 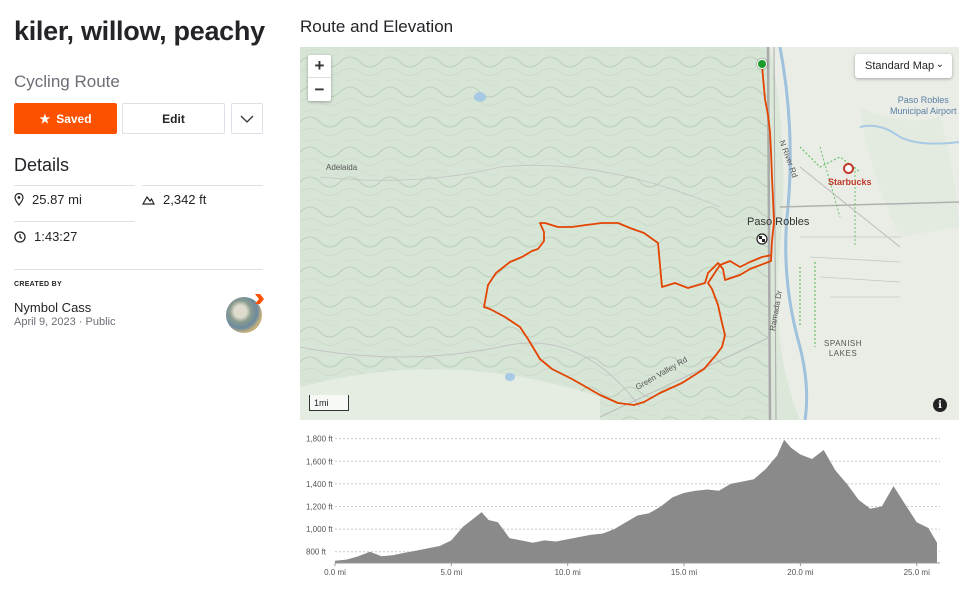 I want to click on time-stat: 1:43:27, so click(x=45, y=236).